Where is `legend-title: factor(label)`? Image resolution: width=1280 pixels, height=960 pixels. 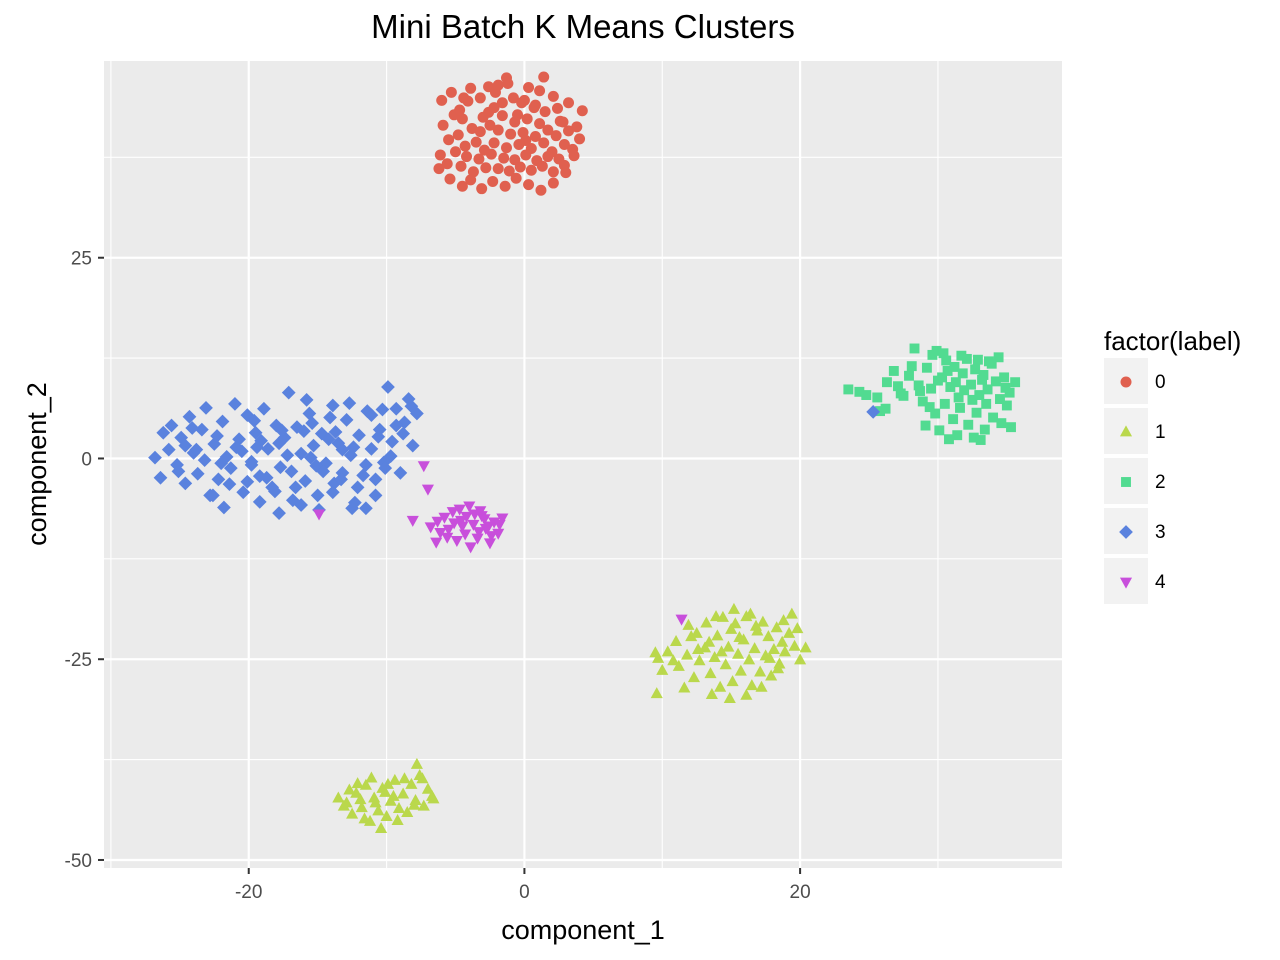 legend-title: factor(label) is located at coordinates (1172, 341).